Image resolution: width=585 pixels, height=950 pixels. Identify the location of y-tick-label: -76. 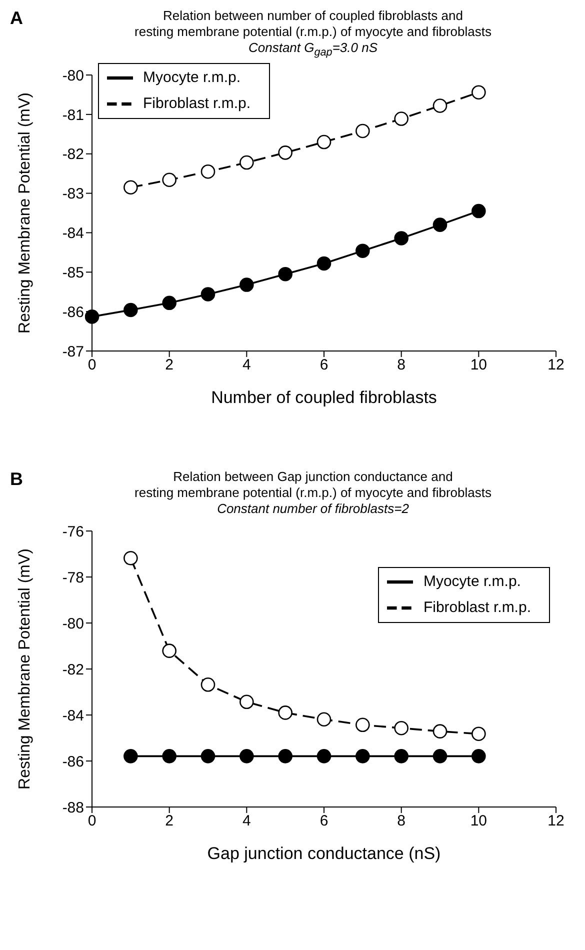
(73, 531).